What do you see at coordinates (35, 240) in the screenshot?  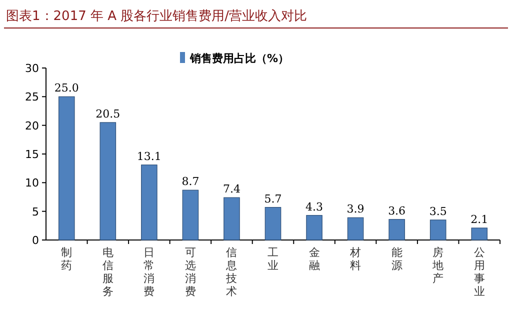 I see `y-tick-label: 0` at bounding box center [35, 240].